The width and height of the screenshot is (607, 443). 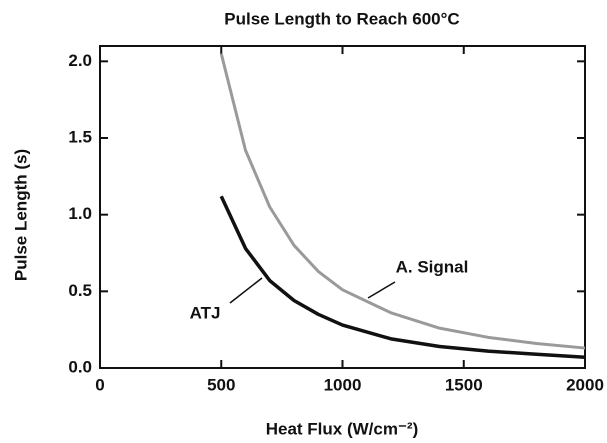 I want to click on y-tick-label: 0.5, so click(x=80, y=290).